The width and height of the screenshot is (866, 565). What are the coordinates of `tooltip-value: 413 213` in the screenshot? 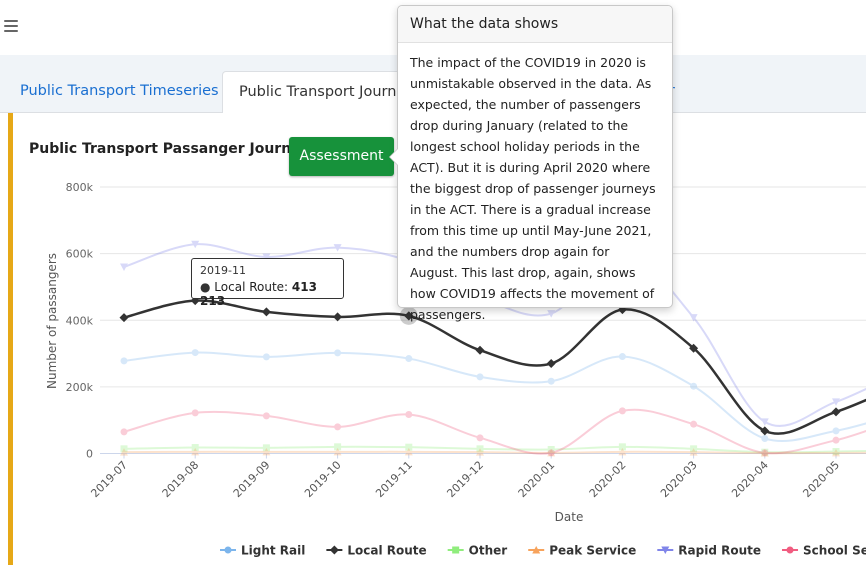 It's located at (258, 294).